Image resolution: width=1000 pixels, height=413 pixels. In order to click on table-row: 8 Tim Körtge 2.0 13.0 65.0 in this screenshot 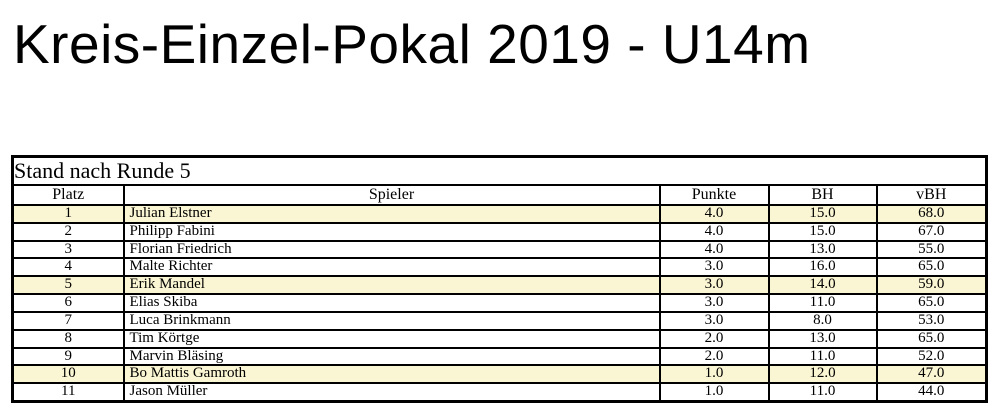, I will do `click(499, 338)`.